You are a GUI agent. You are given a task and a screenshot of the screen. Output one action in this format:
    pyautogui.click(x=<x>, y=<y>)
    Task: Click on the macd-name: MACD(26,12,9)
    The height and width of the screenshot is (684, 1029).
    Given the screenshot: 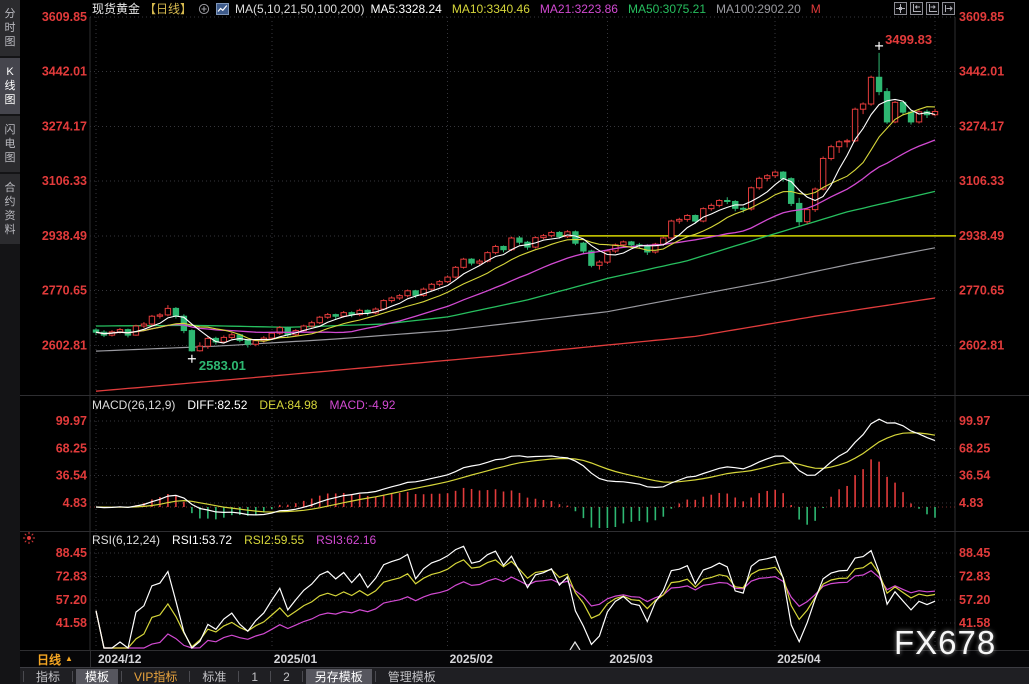 What is the action you would take?
    pyautogui.click(x=134, y=405)
    